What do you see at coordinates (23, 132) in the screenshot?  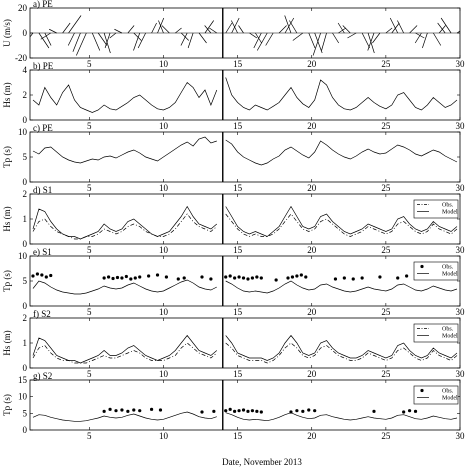 I see `y-tick-label: 10` at bounding box center [23, 132].